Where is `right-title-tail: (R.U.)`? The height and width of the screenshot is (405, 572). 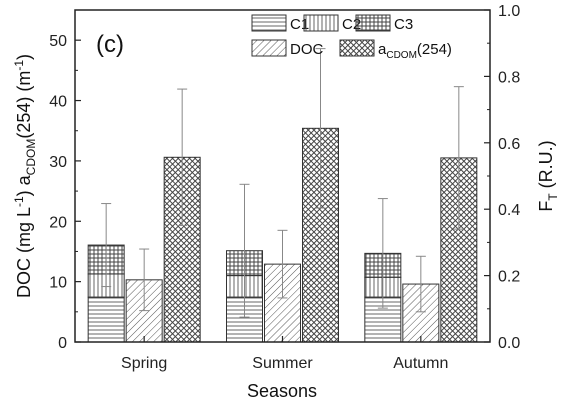
right-title-tail: (R.U.) is located at coordinates (546, 166).